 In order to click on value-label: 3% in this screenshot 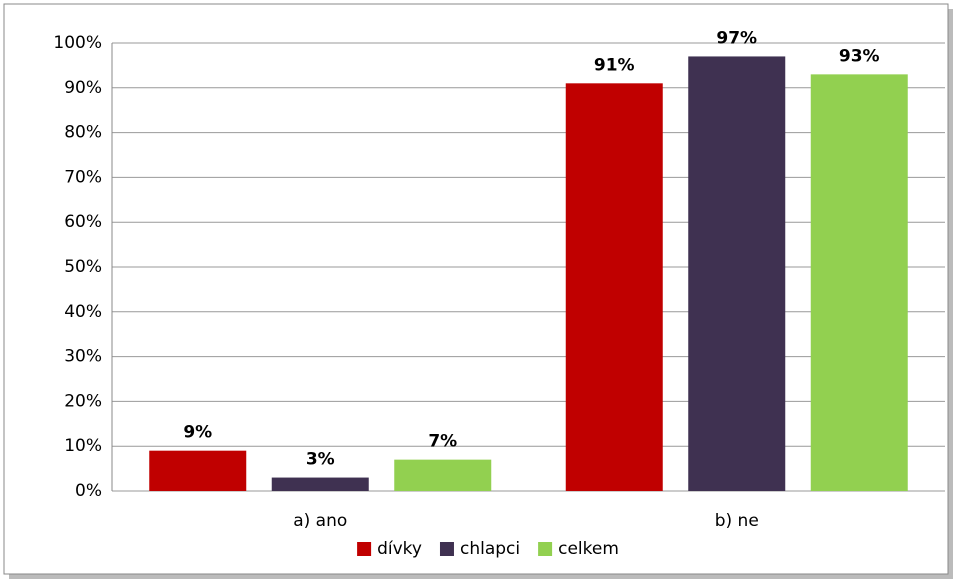, I will do `click(320, 460)`.